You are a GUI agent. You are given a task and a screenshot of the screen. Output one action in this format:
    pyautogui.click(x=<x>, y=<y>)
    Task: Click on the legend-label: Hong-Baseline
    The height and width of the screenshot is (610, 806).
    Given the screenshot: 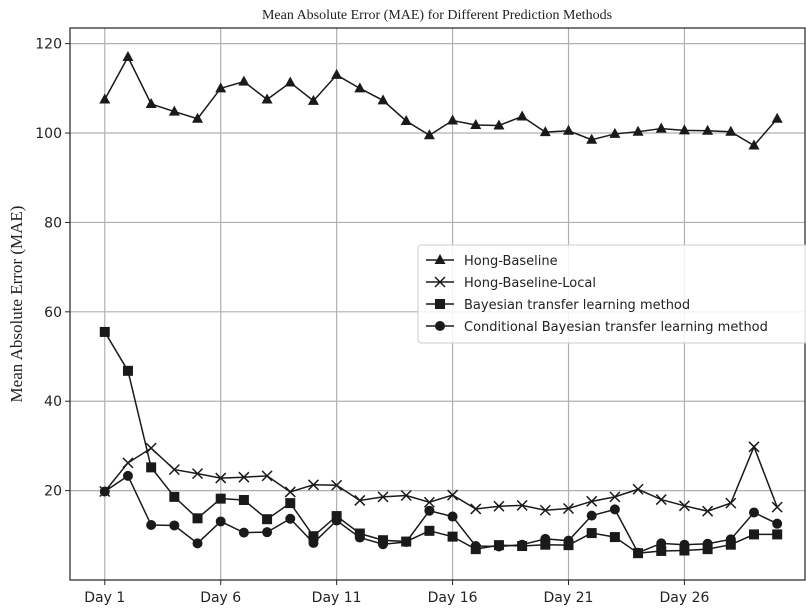 What is the action you would take?
    pyautogui.click(x=511, y=261)
    